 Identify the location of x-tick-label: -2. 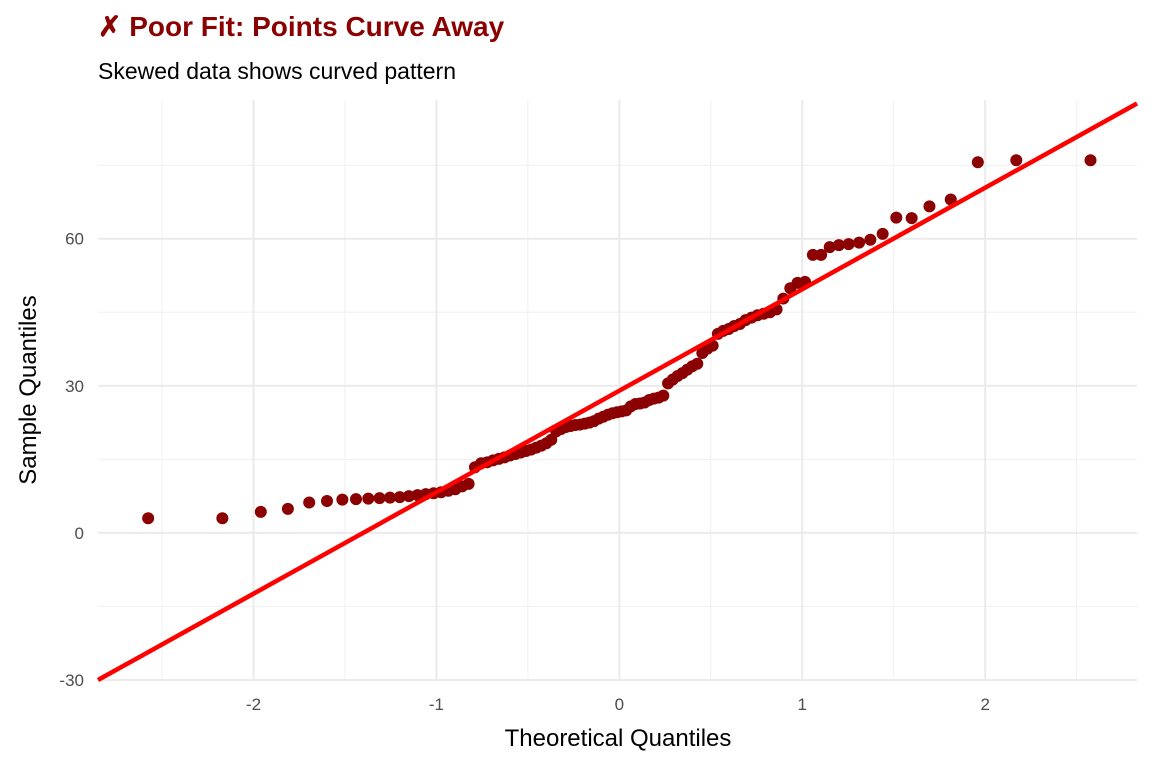
(253, 704).